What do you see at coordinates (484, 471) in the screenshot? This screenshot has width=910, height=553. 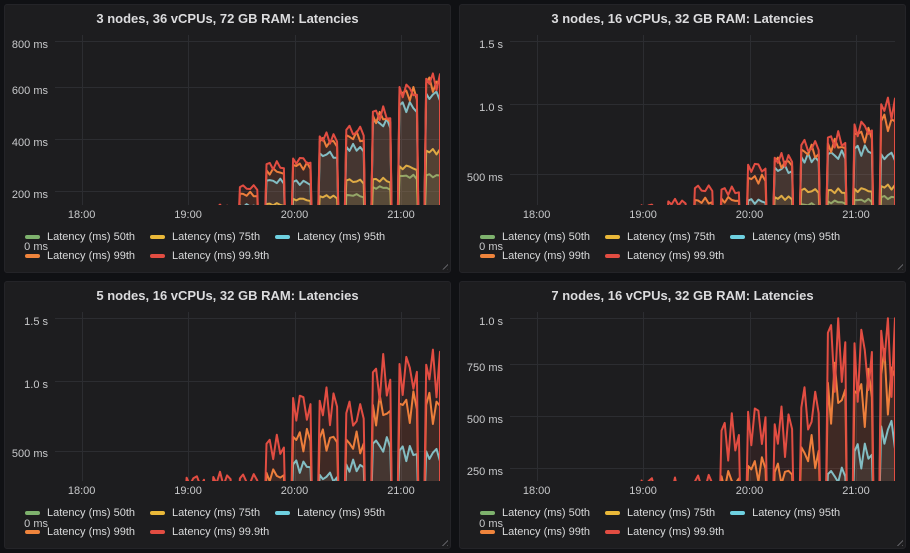 I see `y-axis-tick-label: 250 ms` at bounding box center [484, 471].